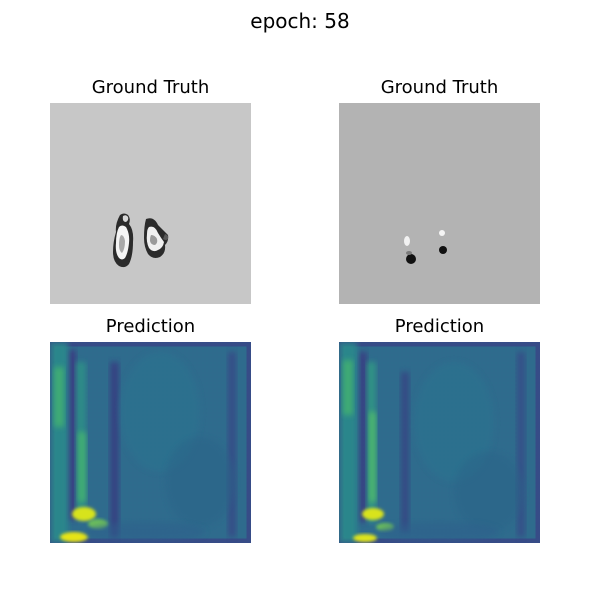 The width and height of the screenshot is (600, 600). What do you see at coordinates (439, 326) in the screenshot?
I see `panel-title-prediction-right: Prediction` at bounding box center [439, 326].